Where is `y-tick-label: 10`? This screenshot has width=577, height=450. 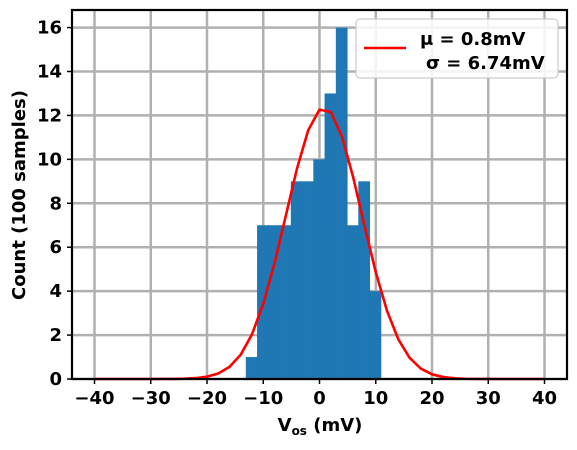 y-tick-label: 10 is located at coordinates (49, 159).